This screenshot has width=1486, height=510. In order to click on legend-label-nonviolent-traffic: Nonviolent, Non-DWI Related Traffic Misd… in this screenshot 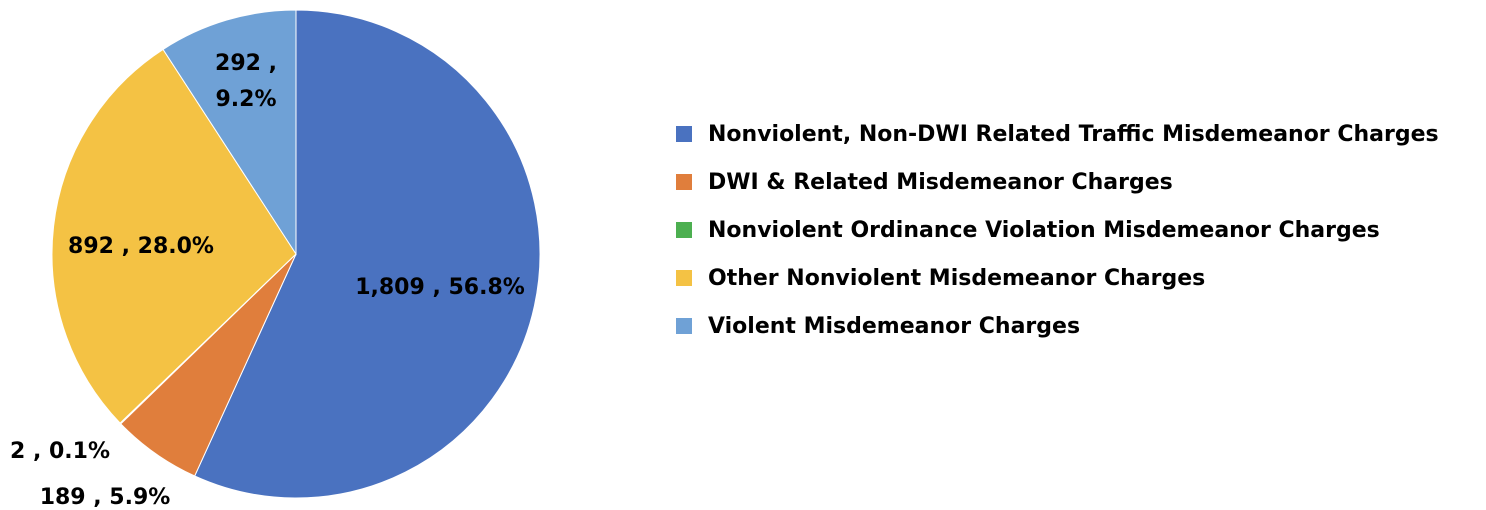, I will do `click(1073, 134)`.